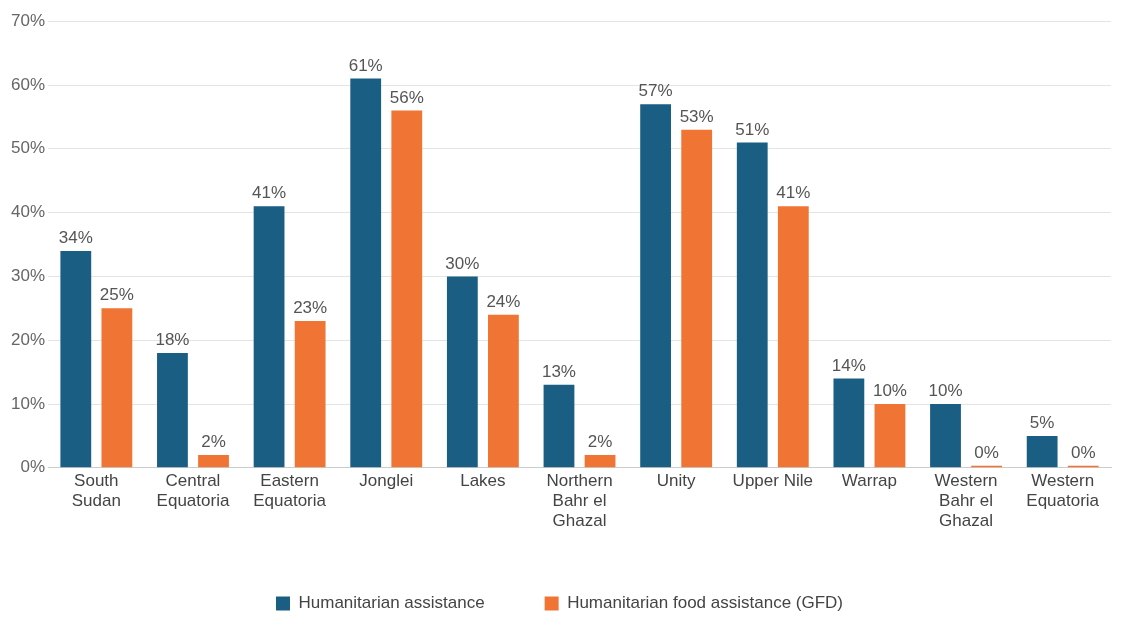  I want to click on data-label: 61%, so click(365, 65).